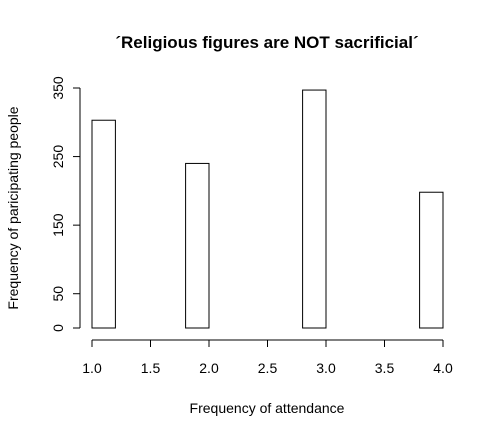  What do you see at coordinates (267, 408) in the screenshot?
I see `x-axis-label: Frequency of attendance` at bounding box center [267, 408].